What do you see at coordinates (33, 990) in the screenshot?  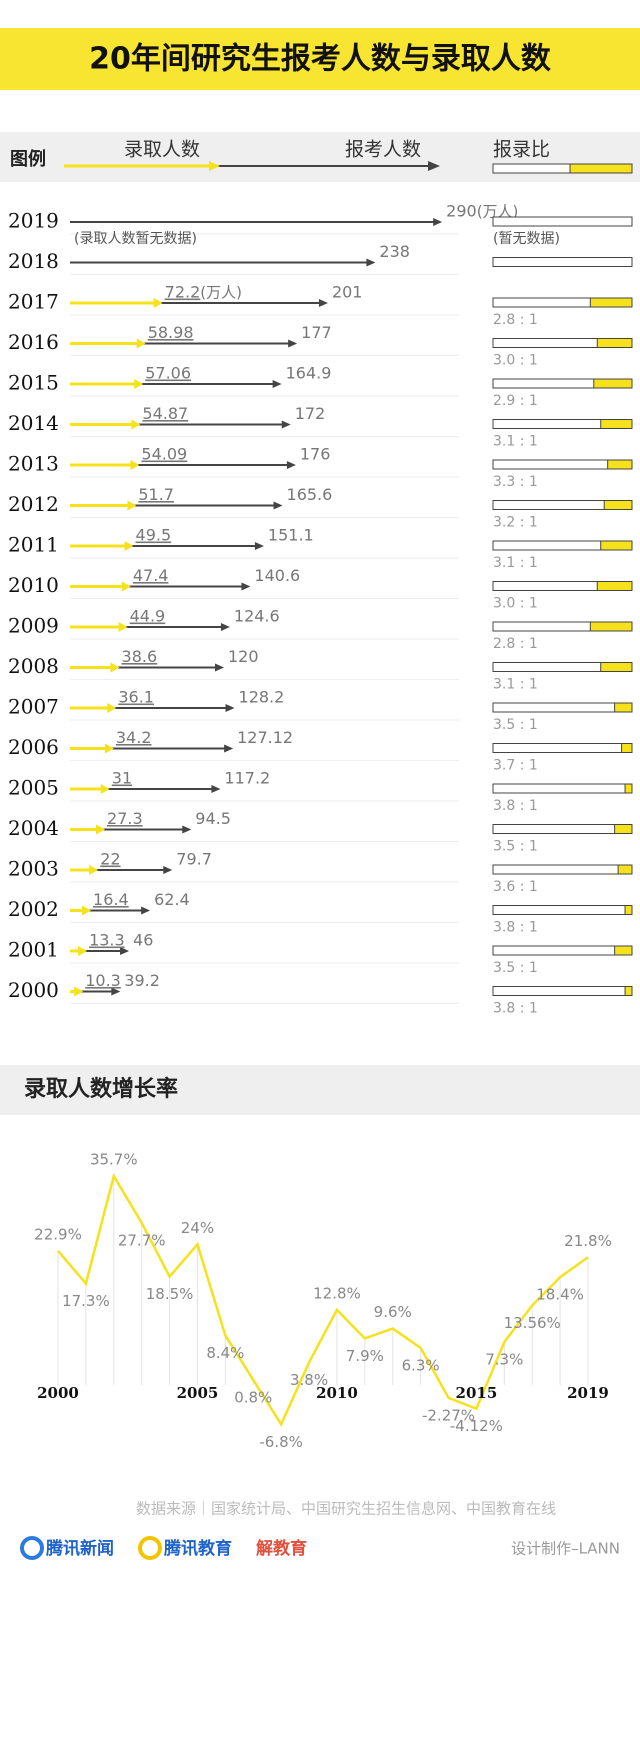 I see `year-label: 2000` at bounding box center [33, 990].